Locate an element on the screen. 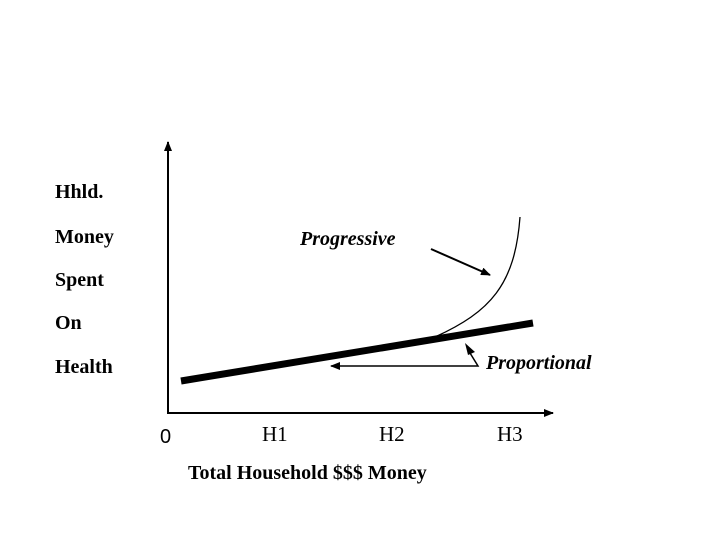 The height and width of the screenshot is (540, 720). progressive-curve is located at coordinates (477, 277).